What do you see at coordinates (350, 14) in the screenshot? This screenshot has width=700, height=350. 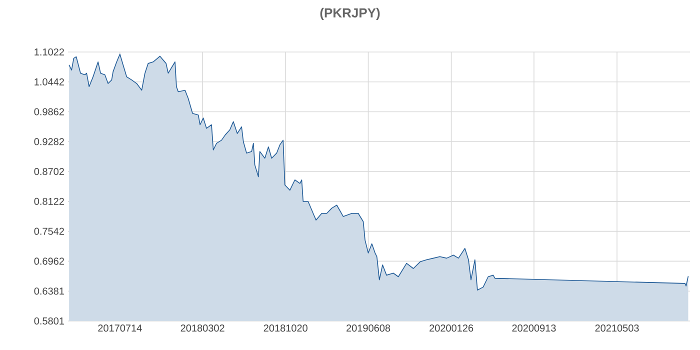 I see `chart-title: (PKRJPY)` at bounding box center [350, 14].